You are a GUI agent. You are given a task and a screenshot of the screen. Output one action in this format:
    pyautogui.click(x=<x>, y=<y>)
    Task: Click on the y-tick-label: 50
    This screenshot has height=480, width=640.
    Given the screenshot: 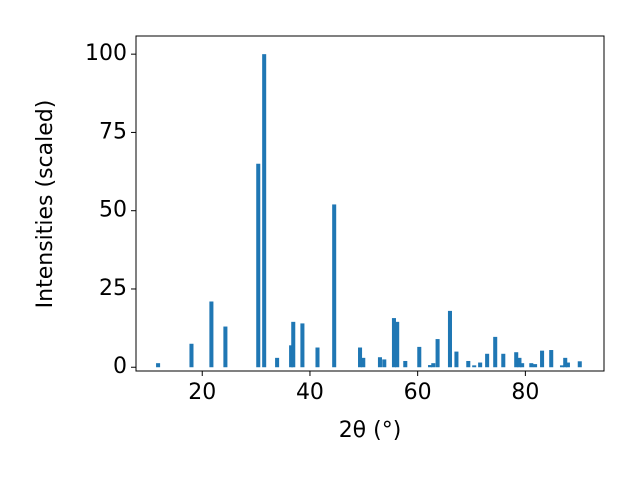 What is the action you would take?
    pyautogui.click(x=113, y=210)
    